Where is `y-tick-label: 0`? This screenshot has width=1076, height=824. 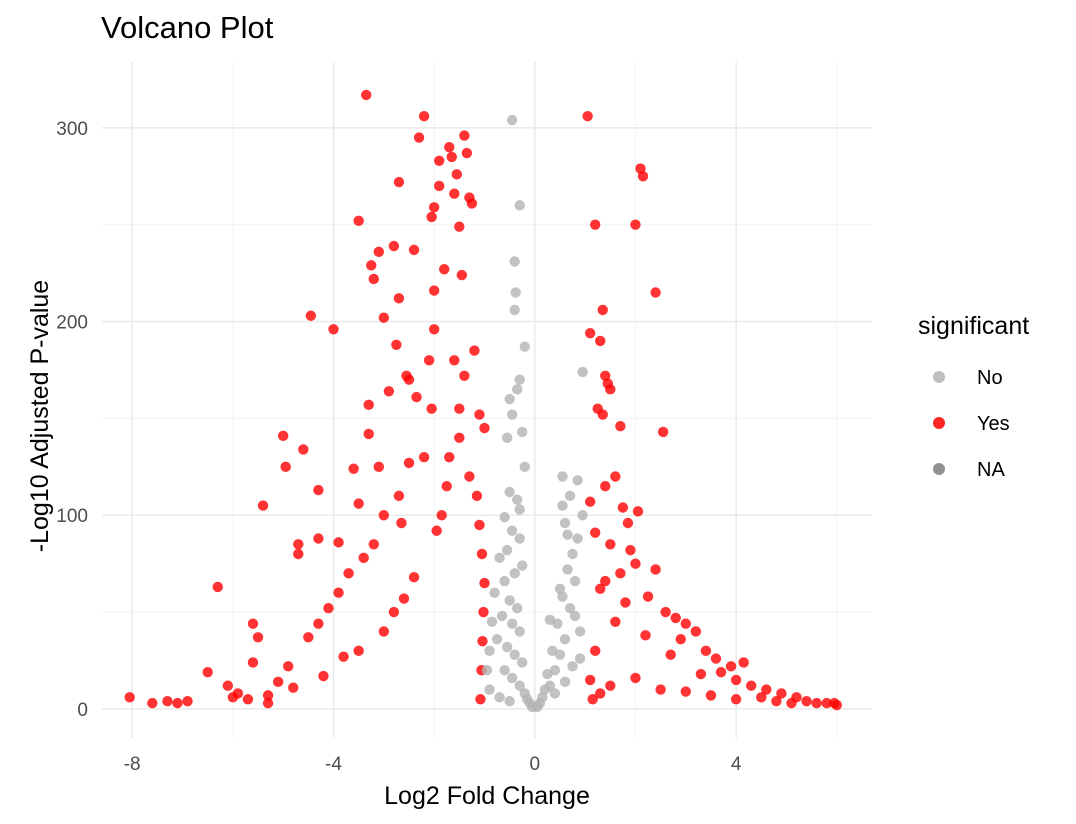
y-tick-label: 0 is located at coordinates (82, 710).